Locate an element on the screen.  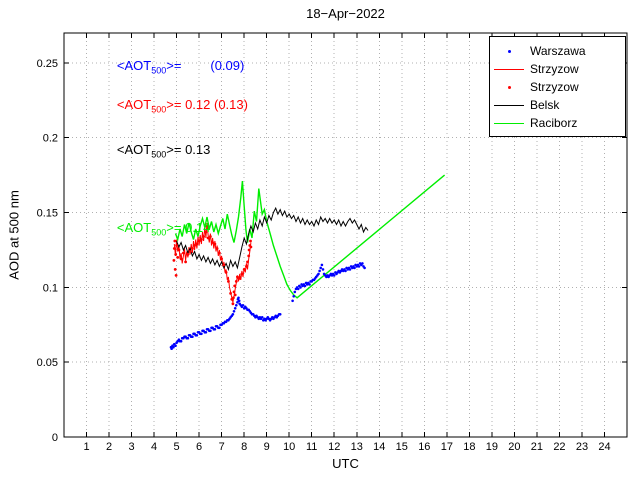
y-tick-label: 0.1 is located at coordinates (50, 288).